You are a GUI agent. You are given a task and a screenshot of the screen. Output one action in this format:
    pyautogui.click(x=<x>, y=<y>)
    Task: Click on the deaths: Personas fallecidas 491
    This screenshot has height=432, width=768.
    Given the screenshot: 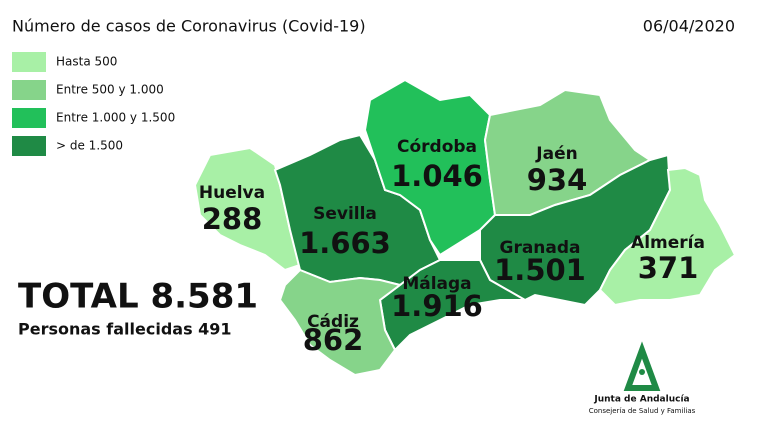 What is the action you would take?
    pyautogui.click(x=125, y=329)
    